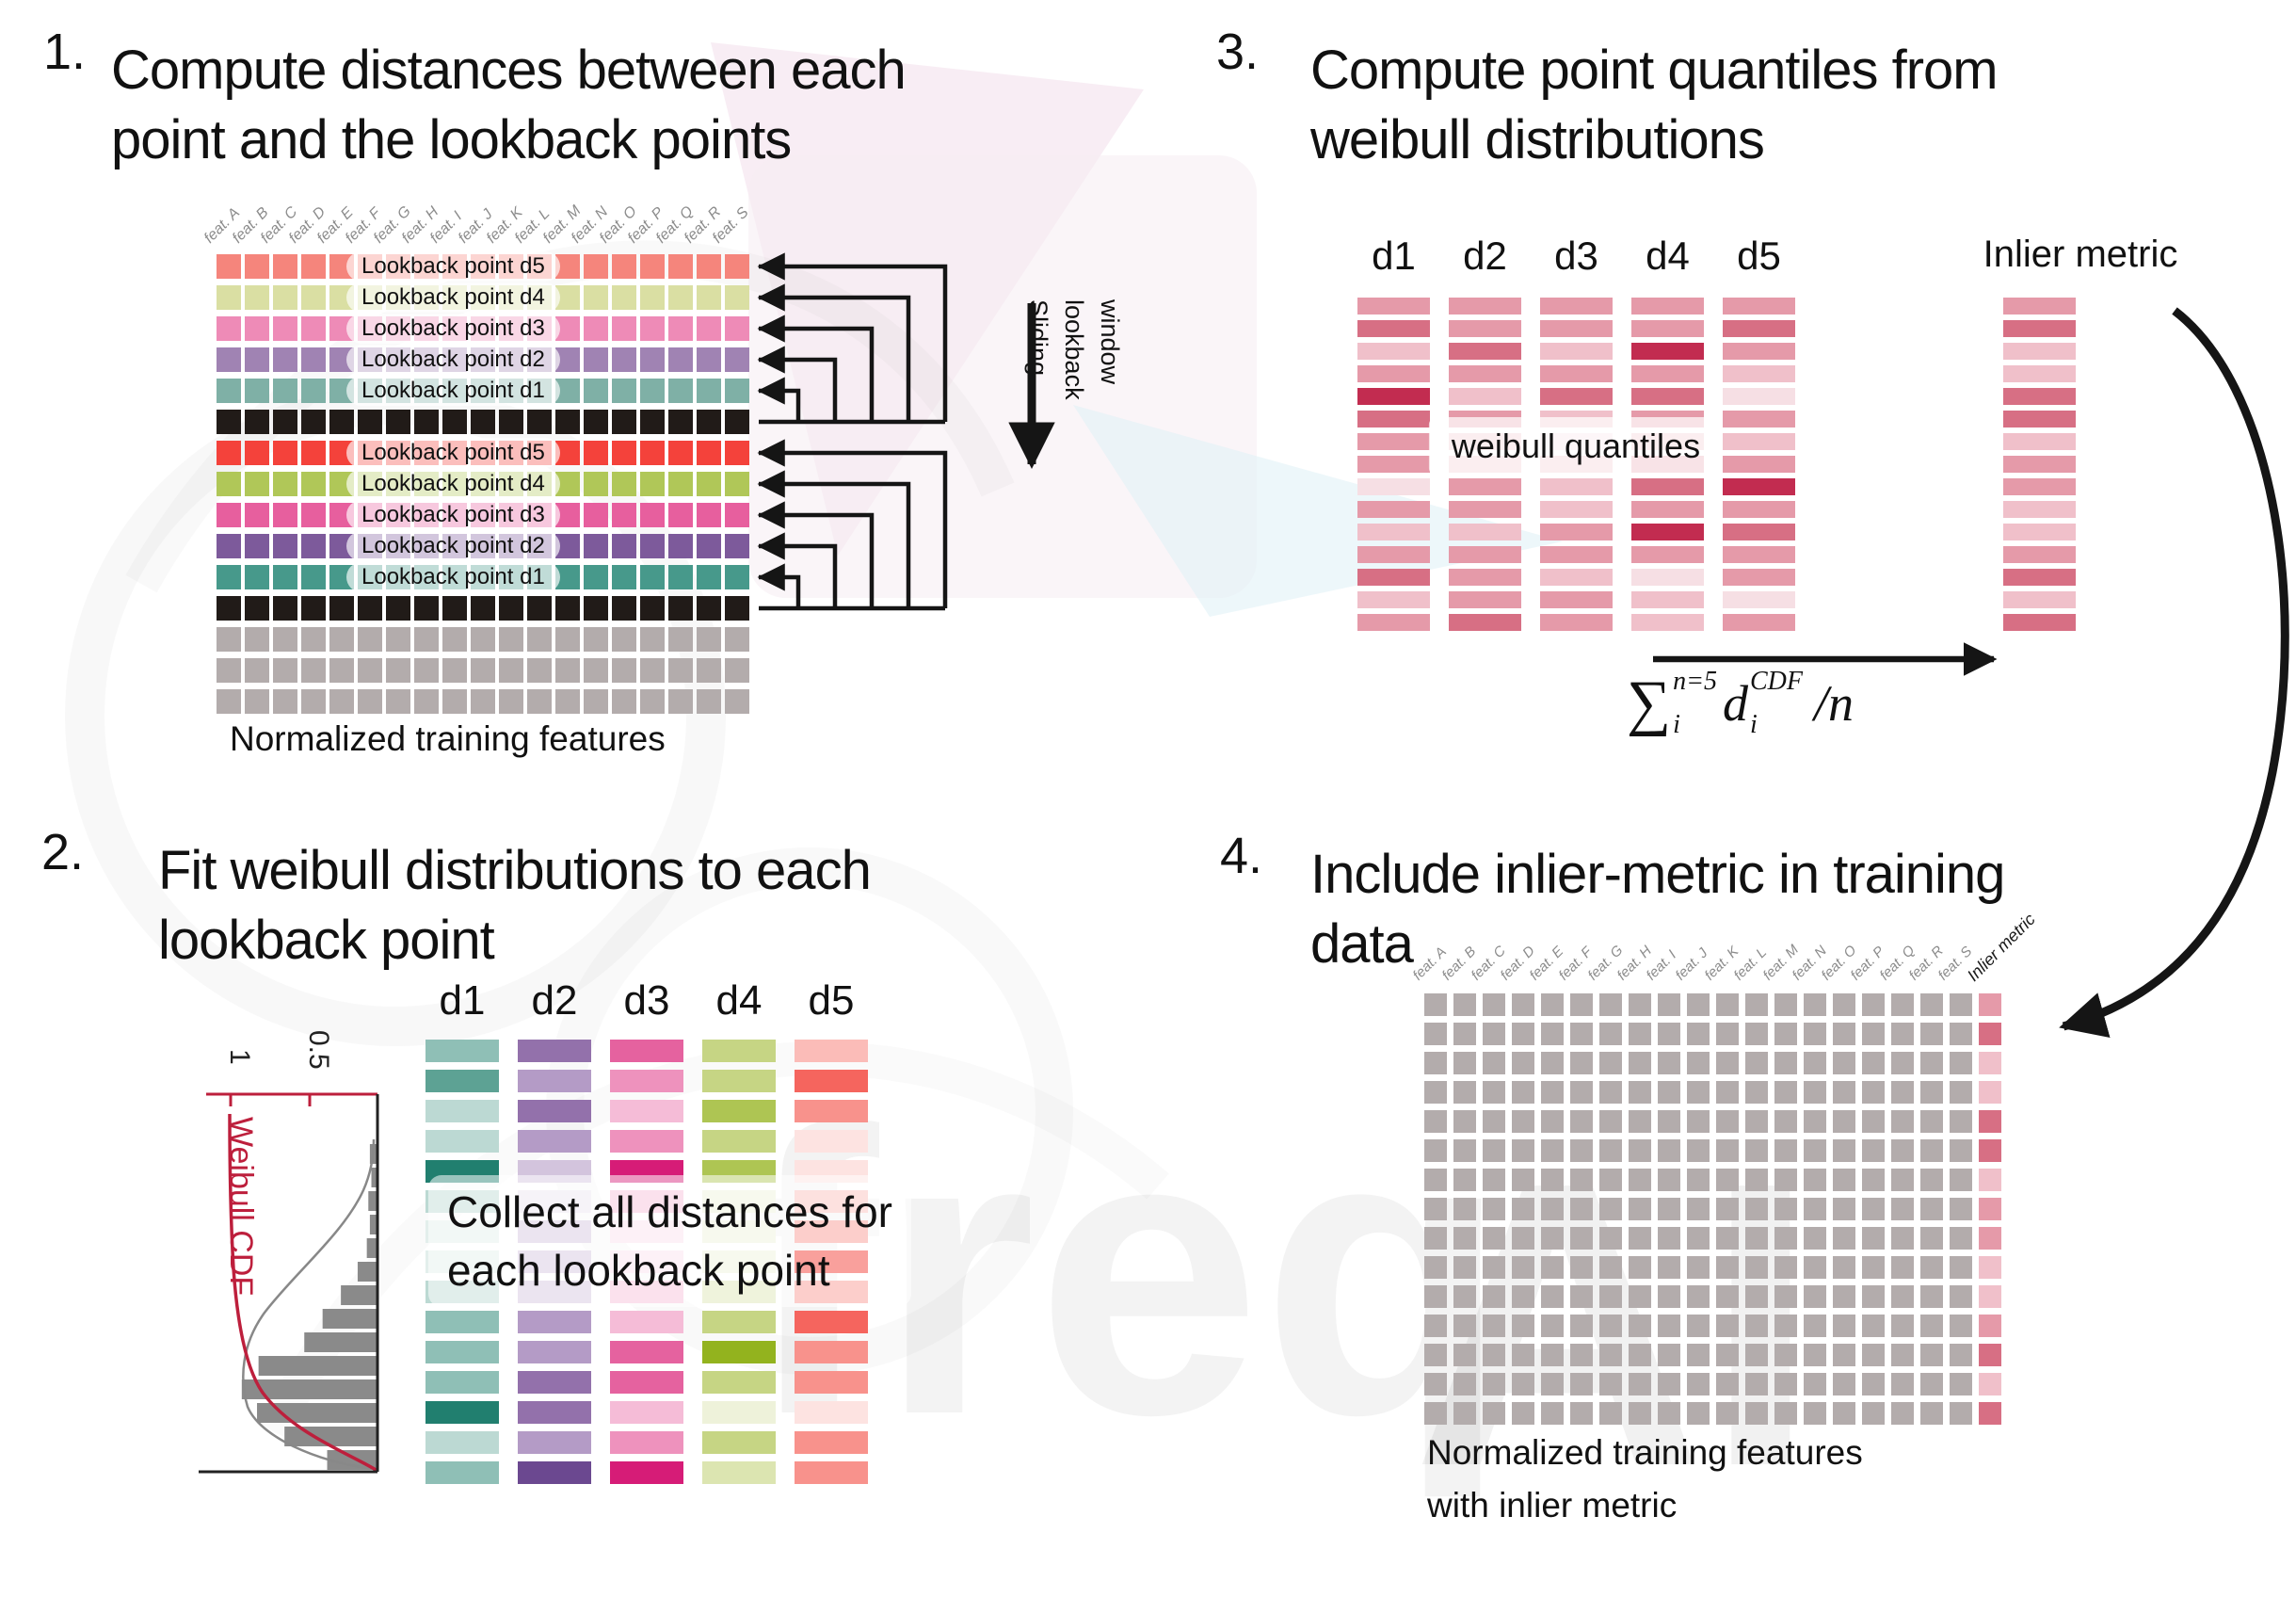 Image resolution: width=2296 pixels, height=1597 pixels. Describe the element at coordinates (554, 1000) in the screenshot. I see `step2-column-header: d2` at that location.